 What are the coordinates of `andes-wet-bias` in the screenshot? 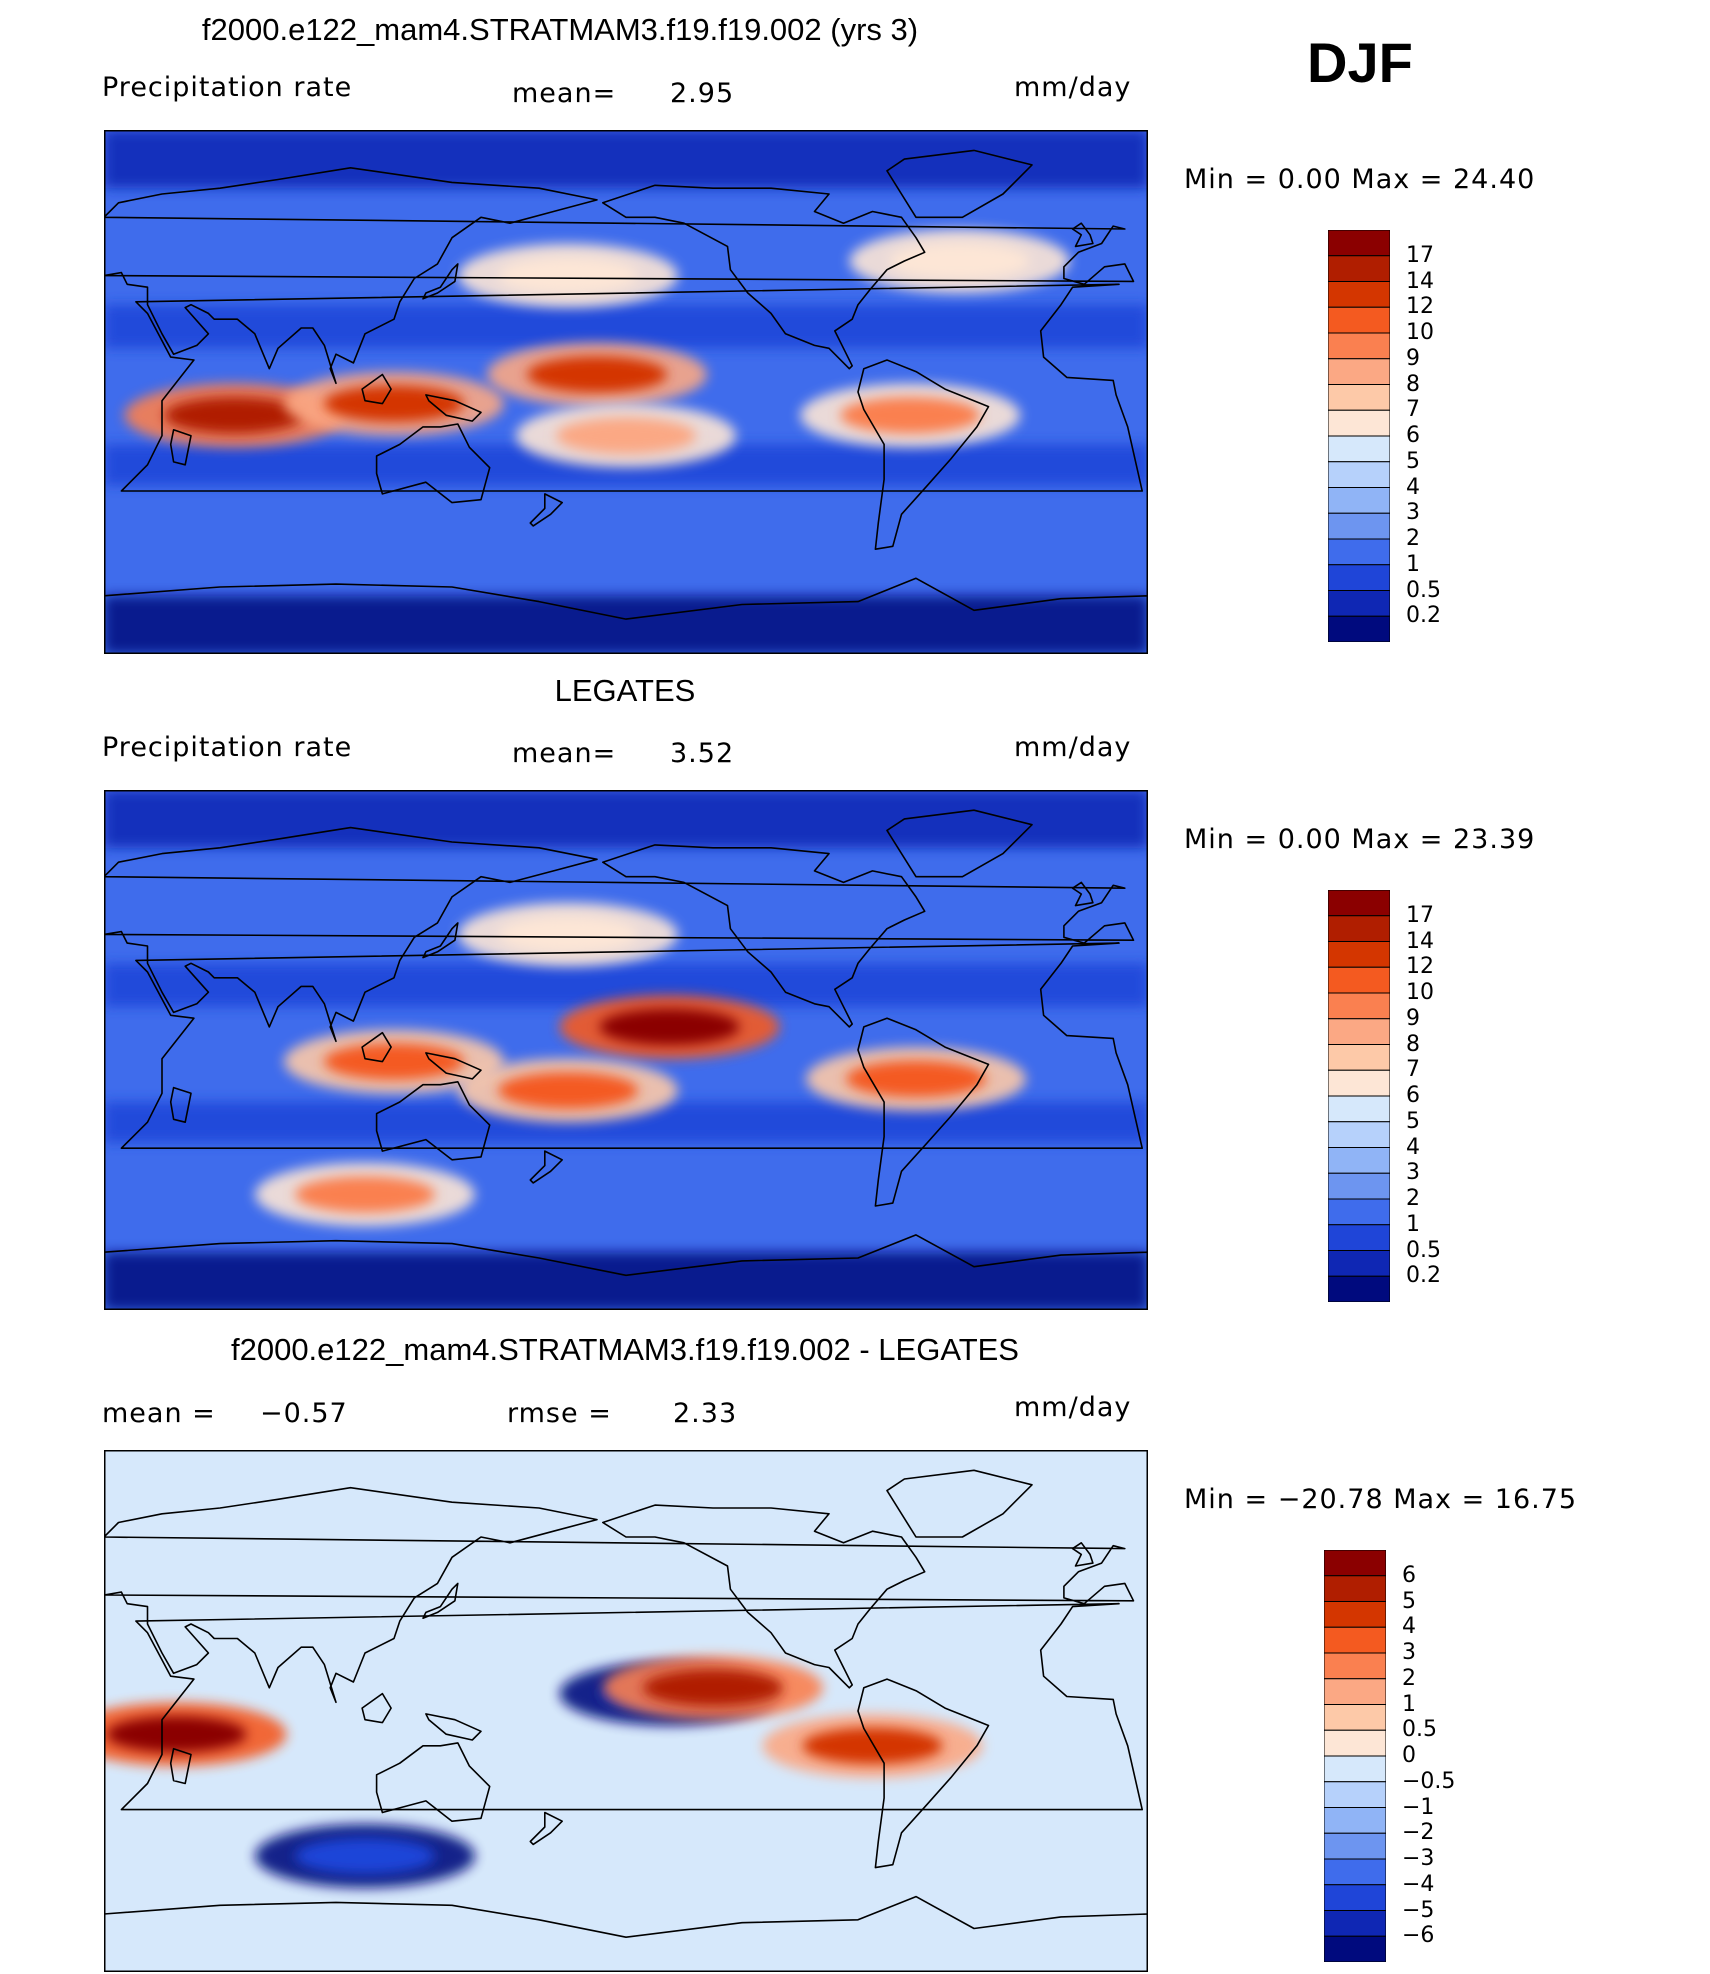 It's located at (872, 1745).